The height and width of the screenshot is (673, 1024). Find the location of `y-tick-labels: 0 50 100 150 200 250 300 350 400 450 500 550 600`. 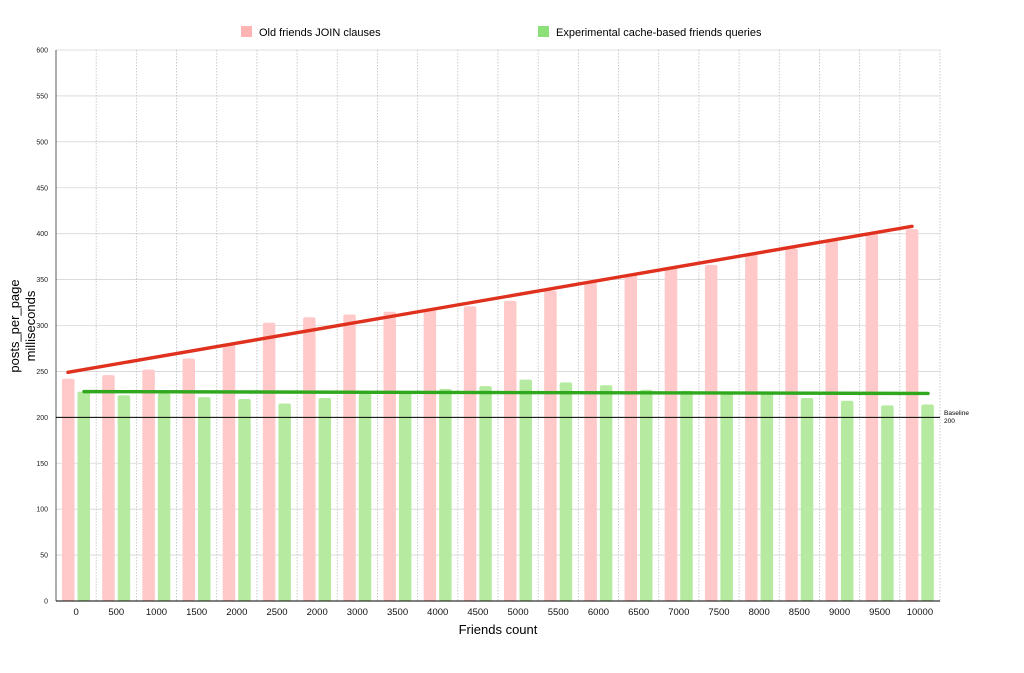

y-tick-labels: 0 50 100 150 200 250 300 350 400 450 500 550 600 is located at coordinates (42, 327).